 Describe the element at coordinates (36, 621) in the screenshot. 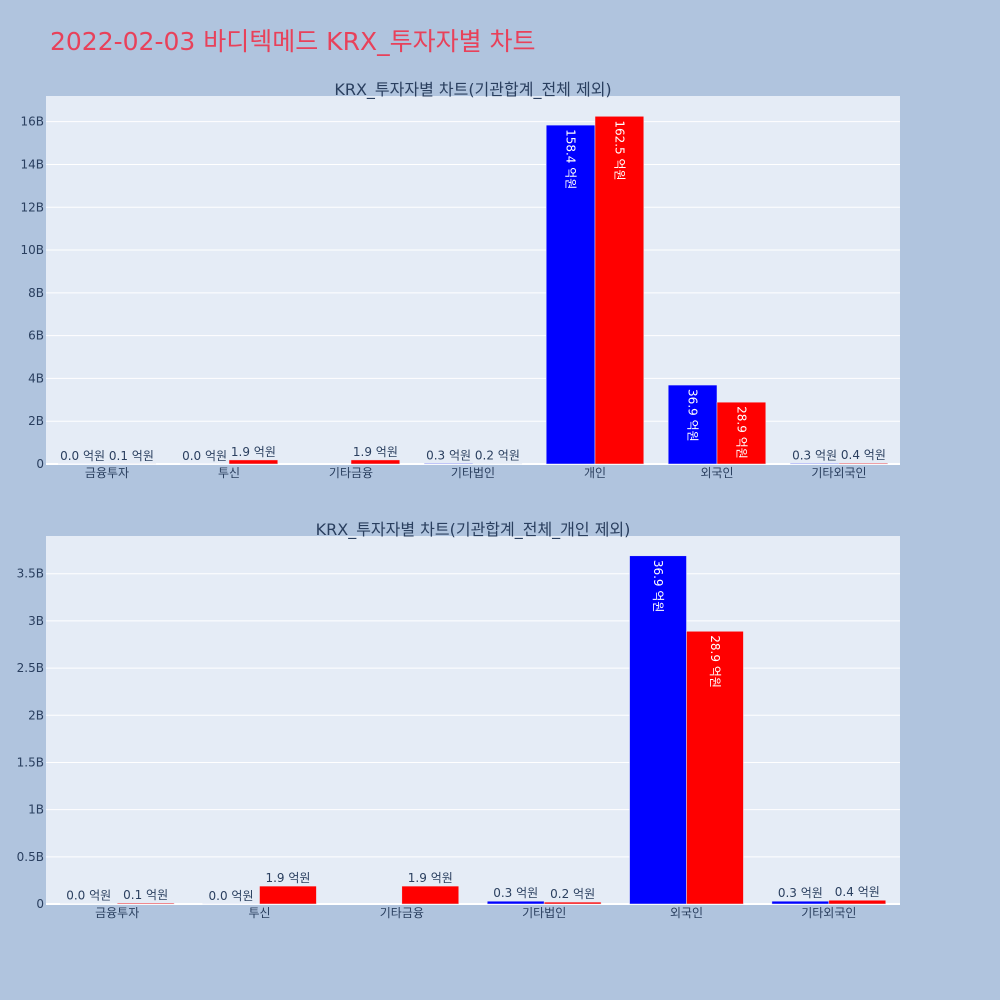

I see `y-tick-label: 3B` at that location.